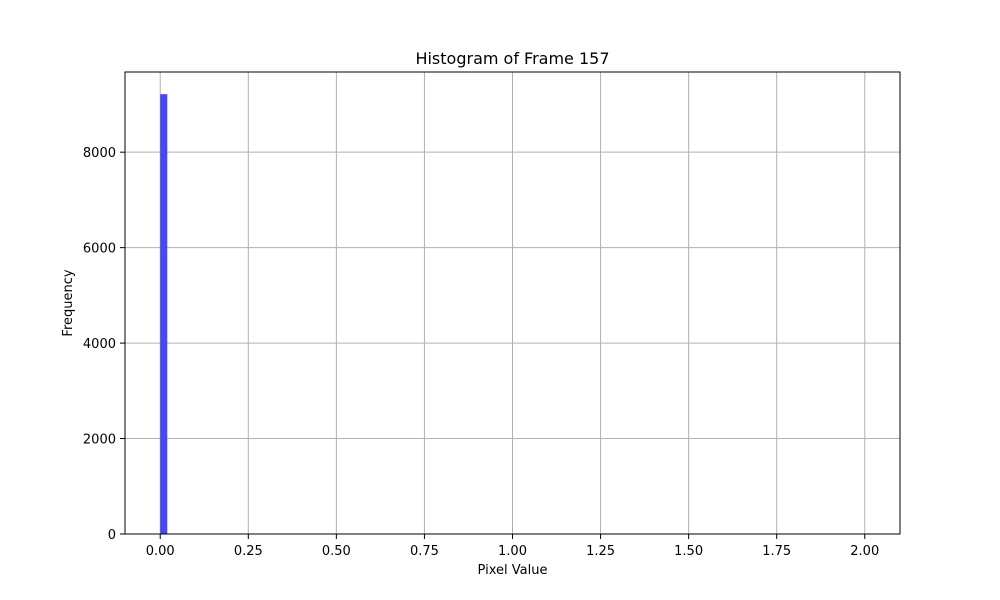  Describe the element at coordinates (336, 551) in the screenshot. I see `x-tick-label: 0.50` at that location.